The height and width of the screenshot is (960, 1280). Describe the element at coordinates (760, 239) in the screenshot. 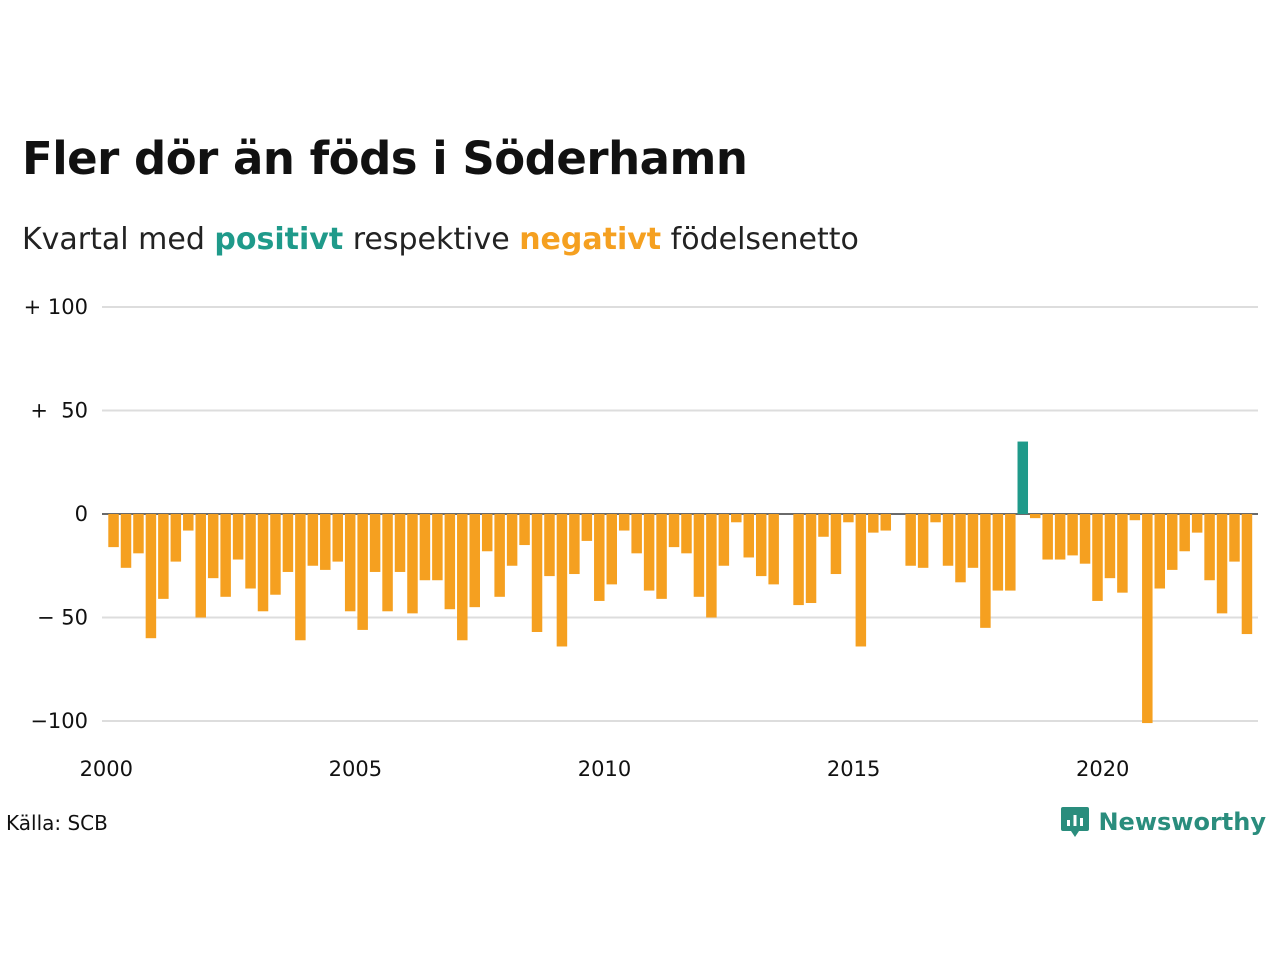

I see `subtitle-suffix: födelsenetto` at that location.